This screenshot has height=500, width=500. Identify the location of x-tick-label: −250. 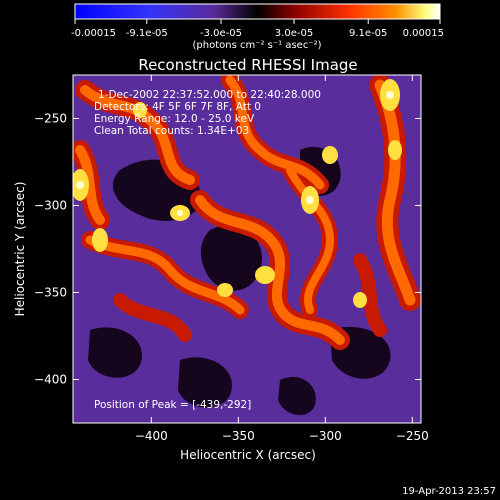
(412, 436).